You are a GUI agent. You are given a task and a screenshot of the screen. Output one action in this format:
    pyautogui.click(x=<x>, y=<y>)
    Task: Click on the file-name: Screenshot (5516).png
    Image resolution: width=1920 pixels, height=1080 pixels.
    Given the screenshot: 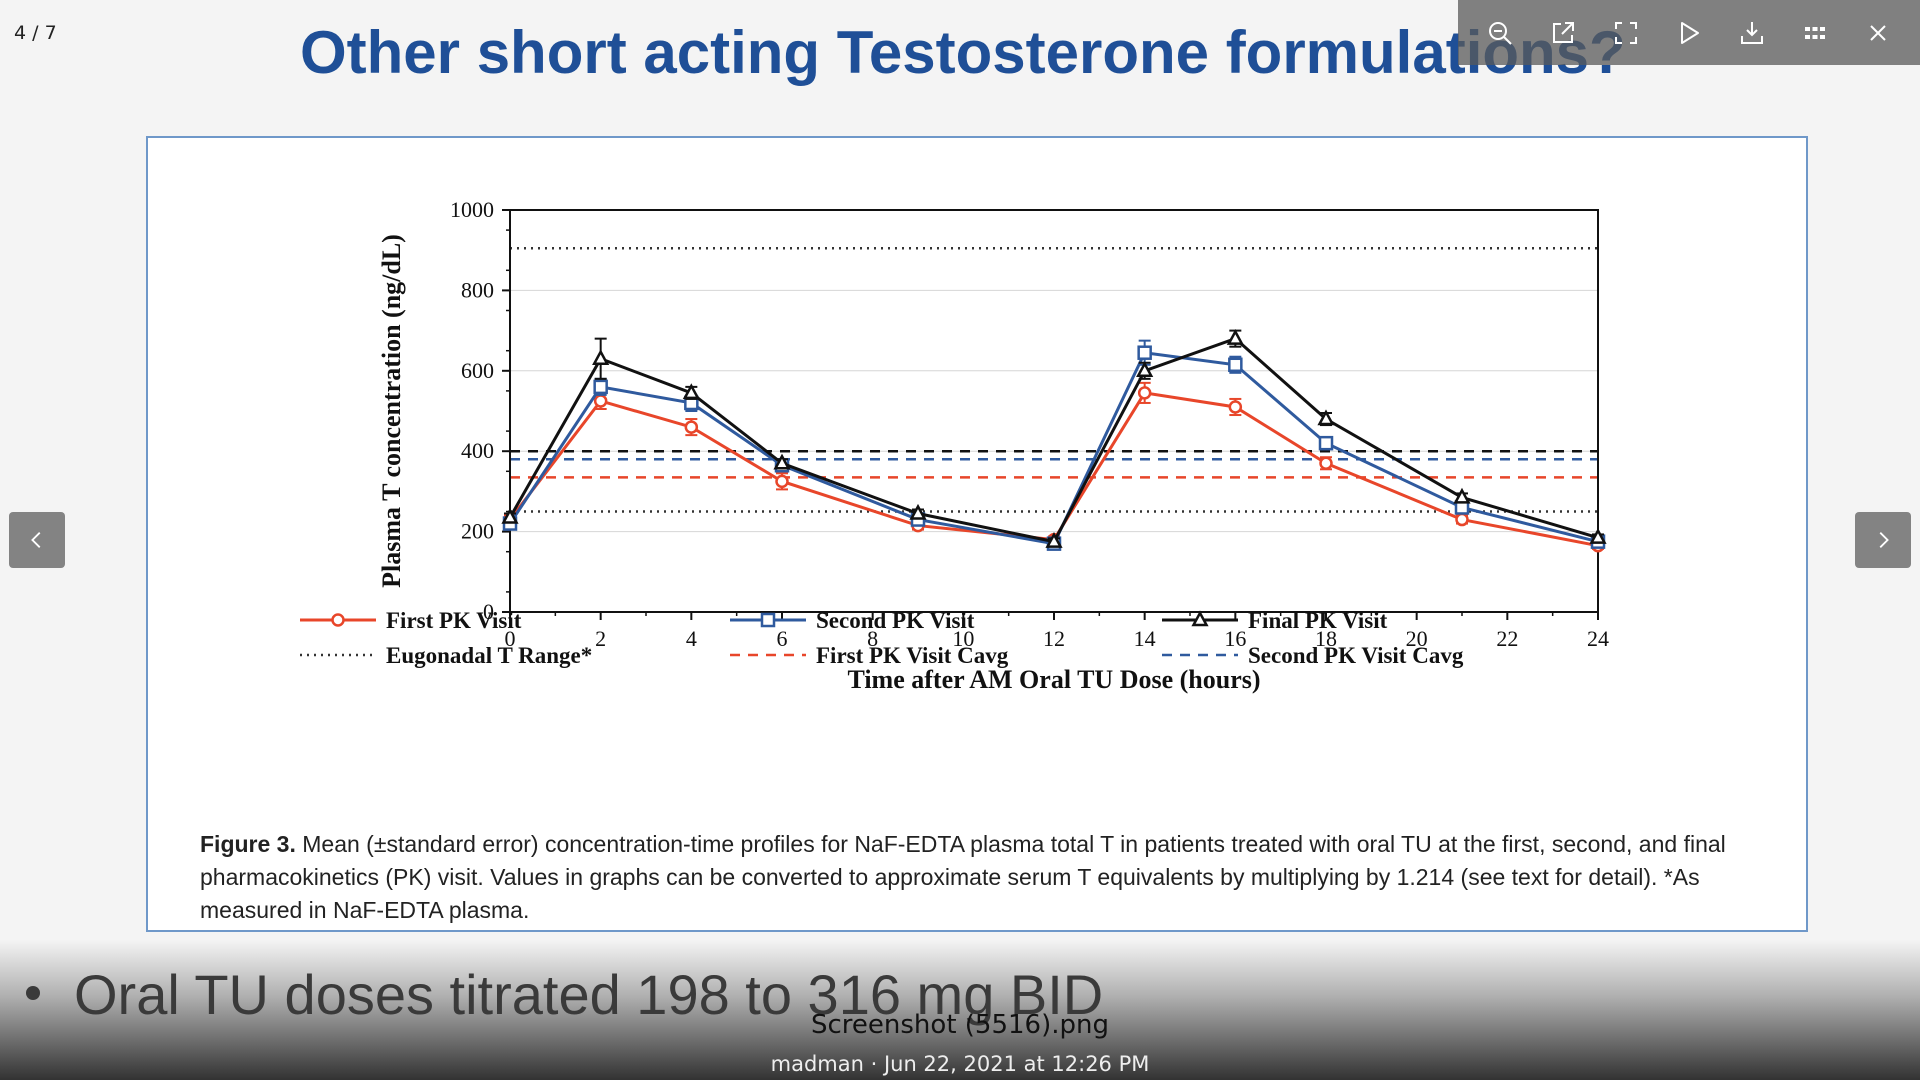 What is the action you would take?
    pyautogui.click(x=960, y=1025)
    